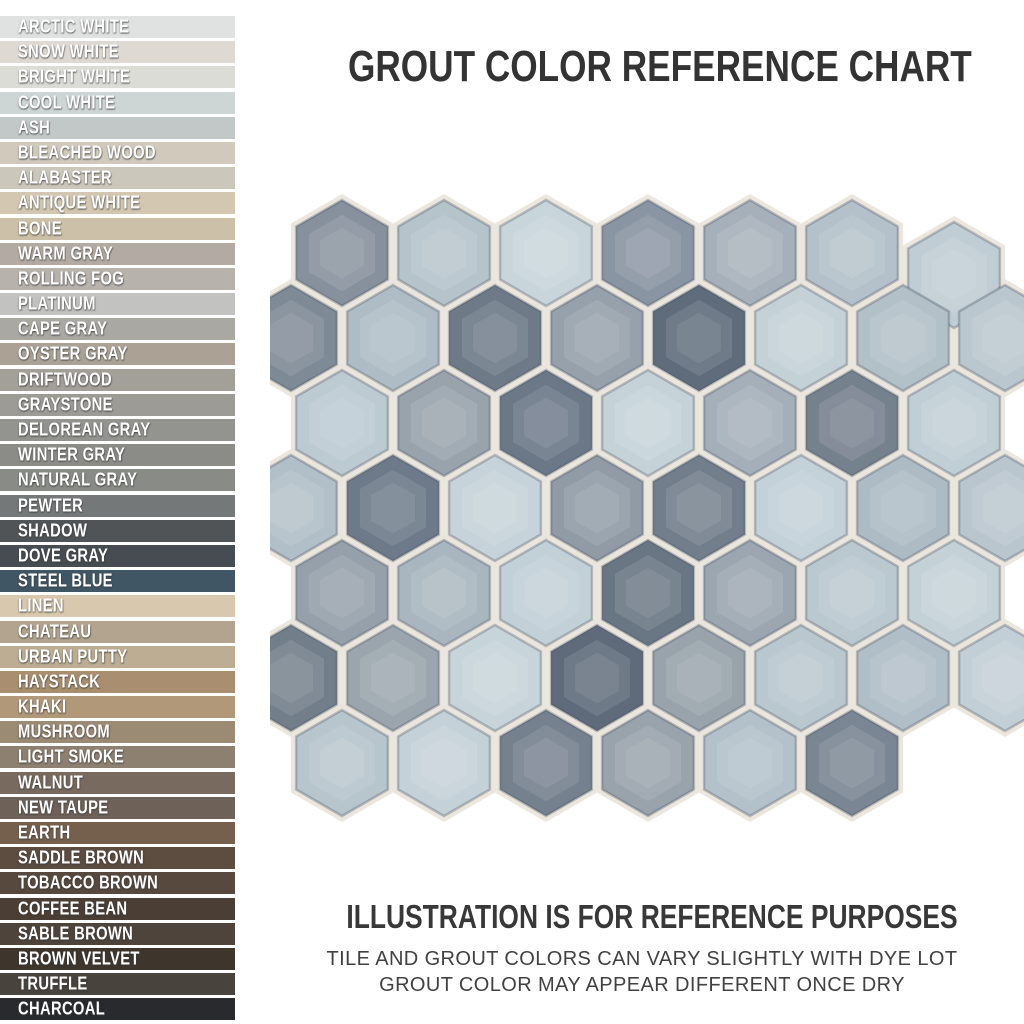 This screenshot has height=1024, width=1024. I want to click on swatch-light-smoke: LIGHT SMOKE, so click(117, 757).